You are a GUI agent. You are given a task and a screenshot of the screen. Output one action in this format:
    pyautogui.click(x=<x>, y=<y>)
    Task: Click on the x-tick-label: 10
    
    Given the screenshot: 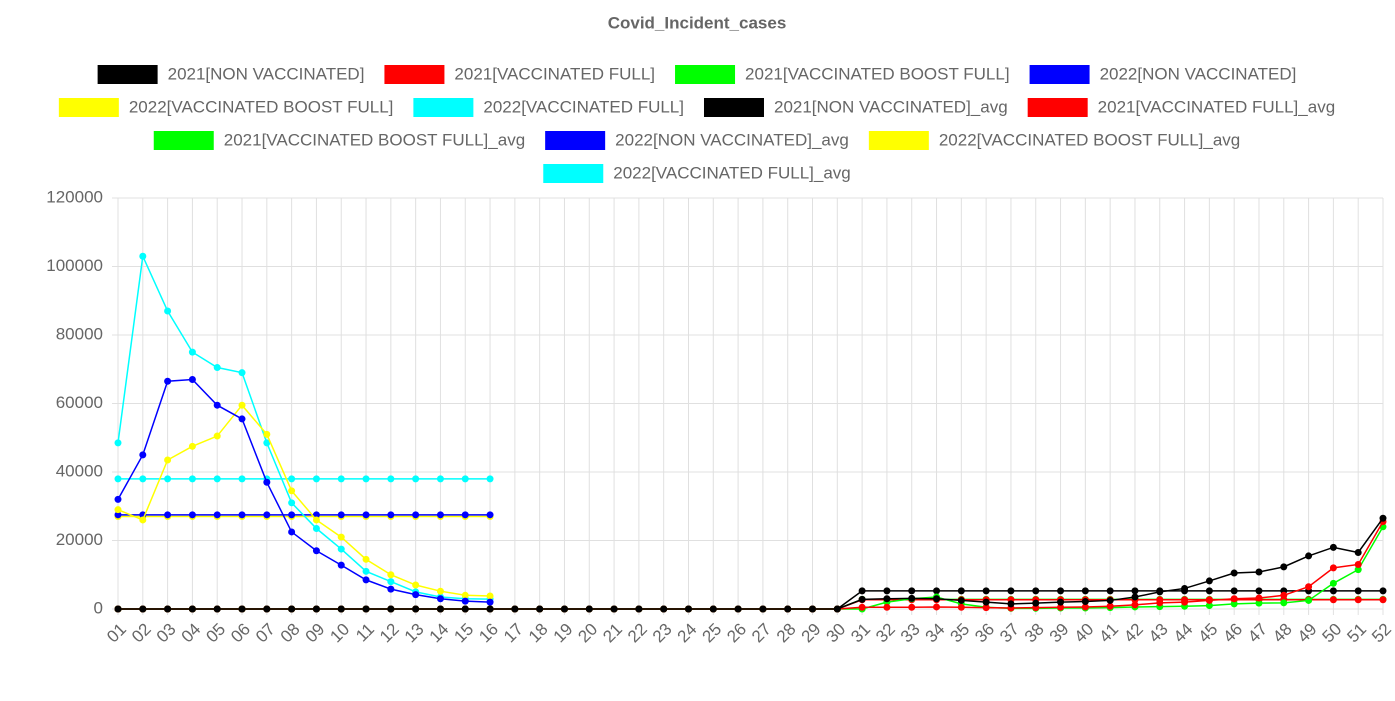 What is the action you would take?
    pyautogui.click(x=339, y=633)
    